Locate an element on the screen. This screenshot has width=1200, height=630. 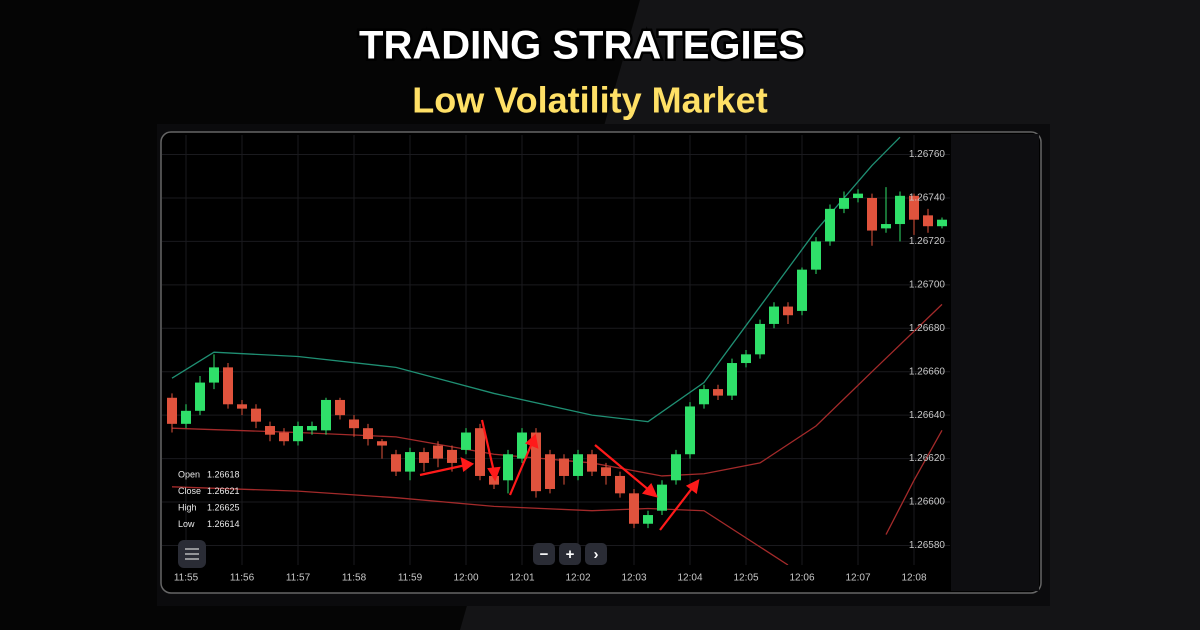
y-tick-label: 1.26740 is located at coordinates (927, 198).